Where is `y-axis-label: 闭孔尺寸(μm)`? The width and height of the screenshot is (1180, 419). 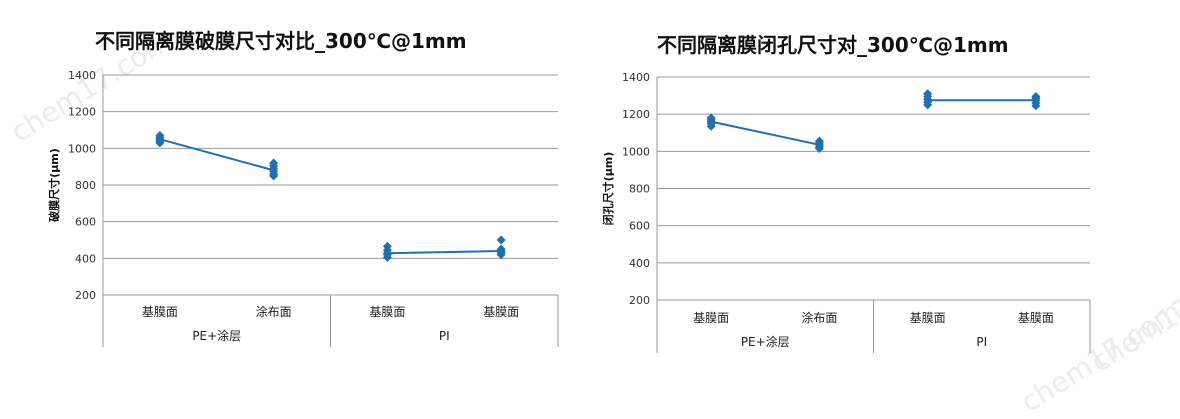
y-axis-label: 闭孔尺寸(μm) is located at coordinates (608, 189).